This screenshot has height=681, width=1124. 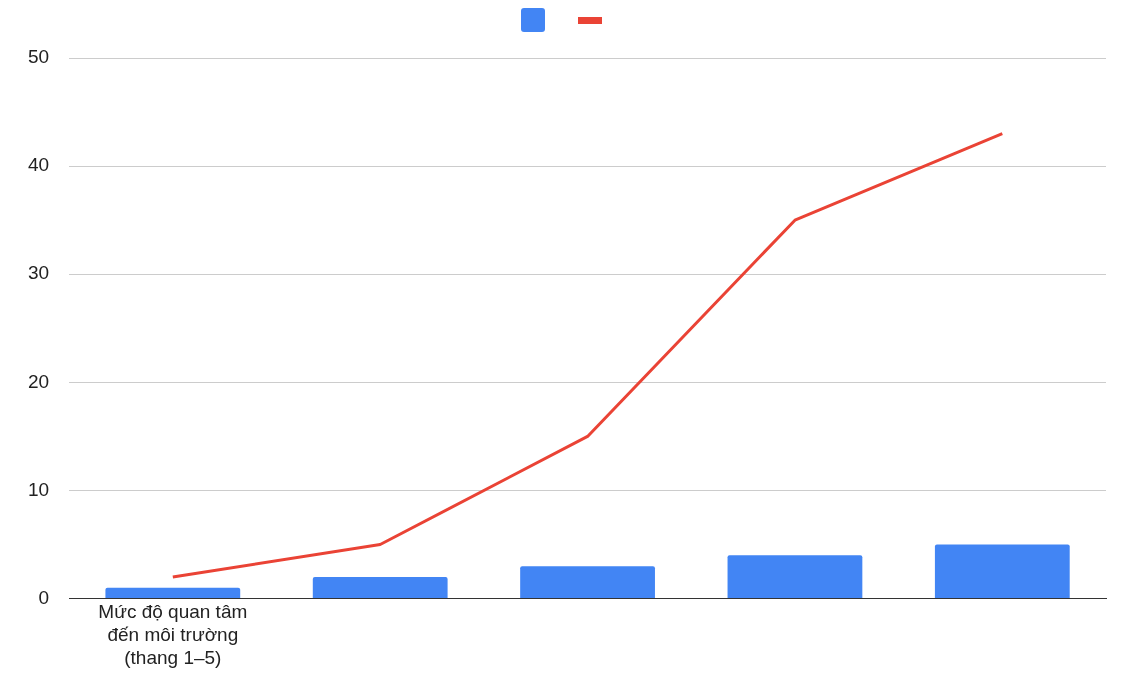 I want to click on x-tick-label: Mức độ quan tâm đến môi trường (thang 1–5), so click(x=173, y=634).